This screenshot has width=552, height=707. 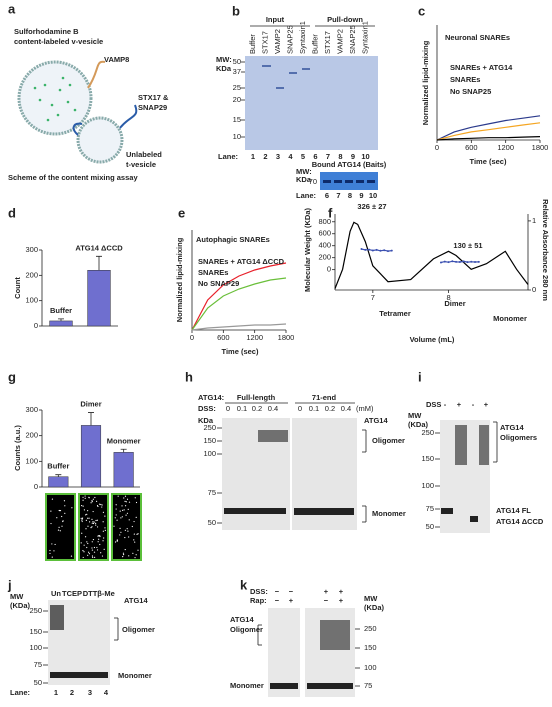 What do you see at coordinates (432, 339) in the screenshot?
I see `x-axis-label: Volume (mL)` at bounding box center [432, 339].